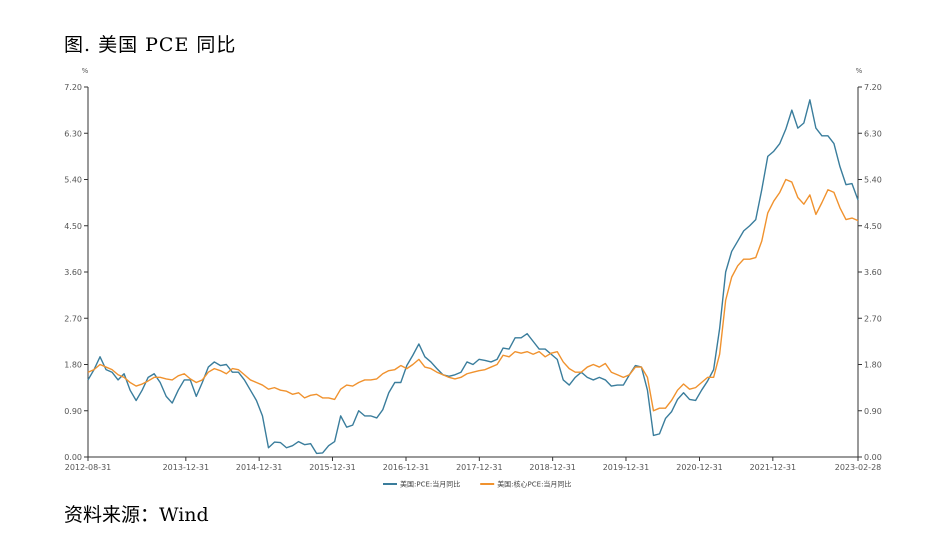  Describe the element at coordinates (873, 226) in the screenshot. I see `y-tick-label-right: 4.50` at that location.